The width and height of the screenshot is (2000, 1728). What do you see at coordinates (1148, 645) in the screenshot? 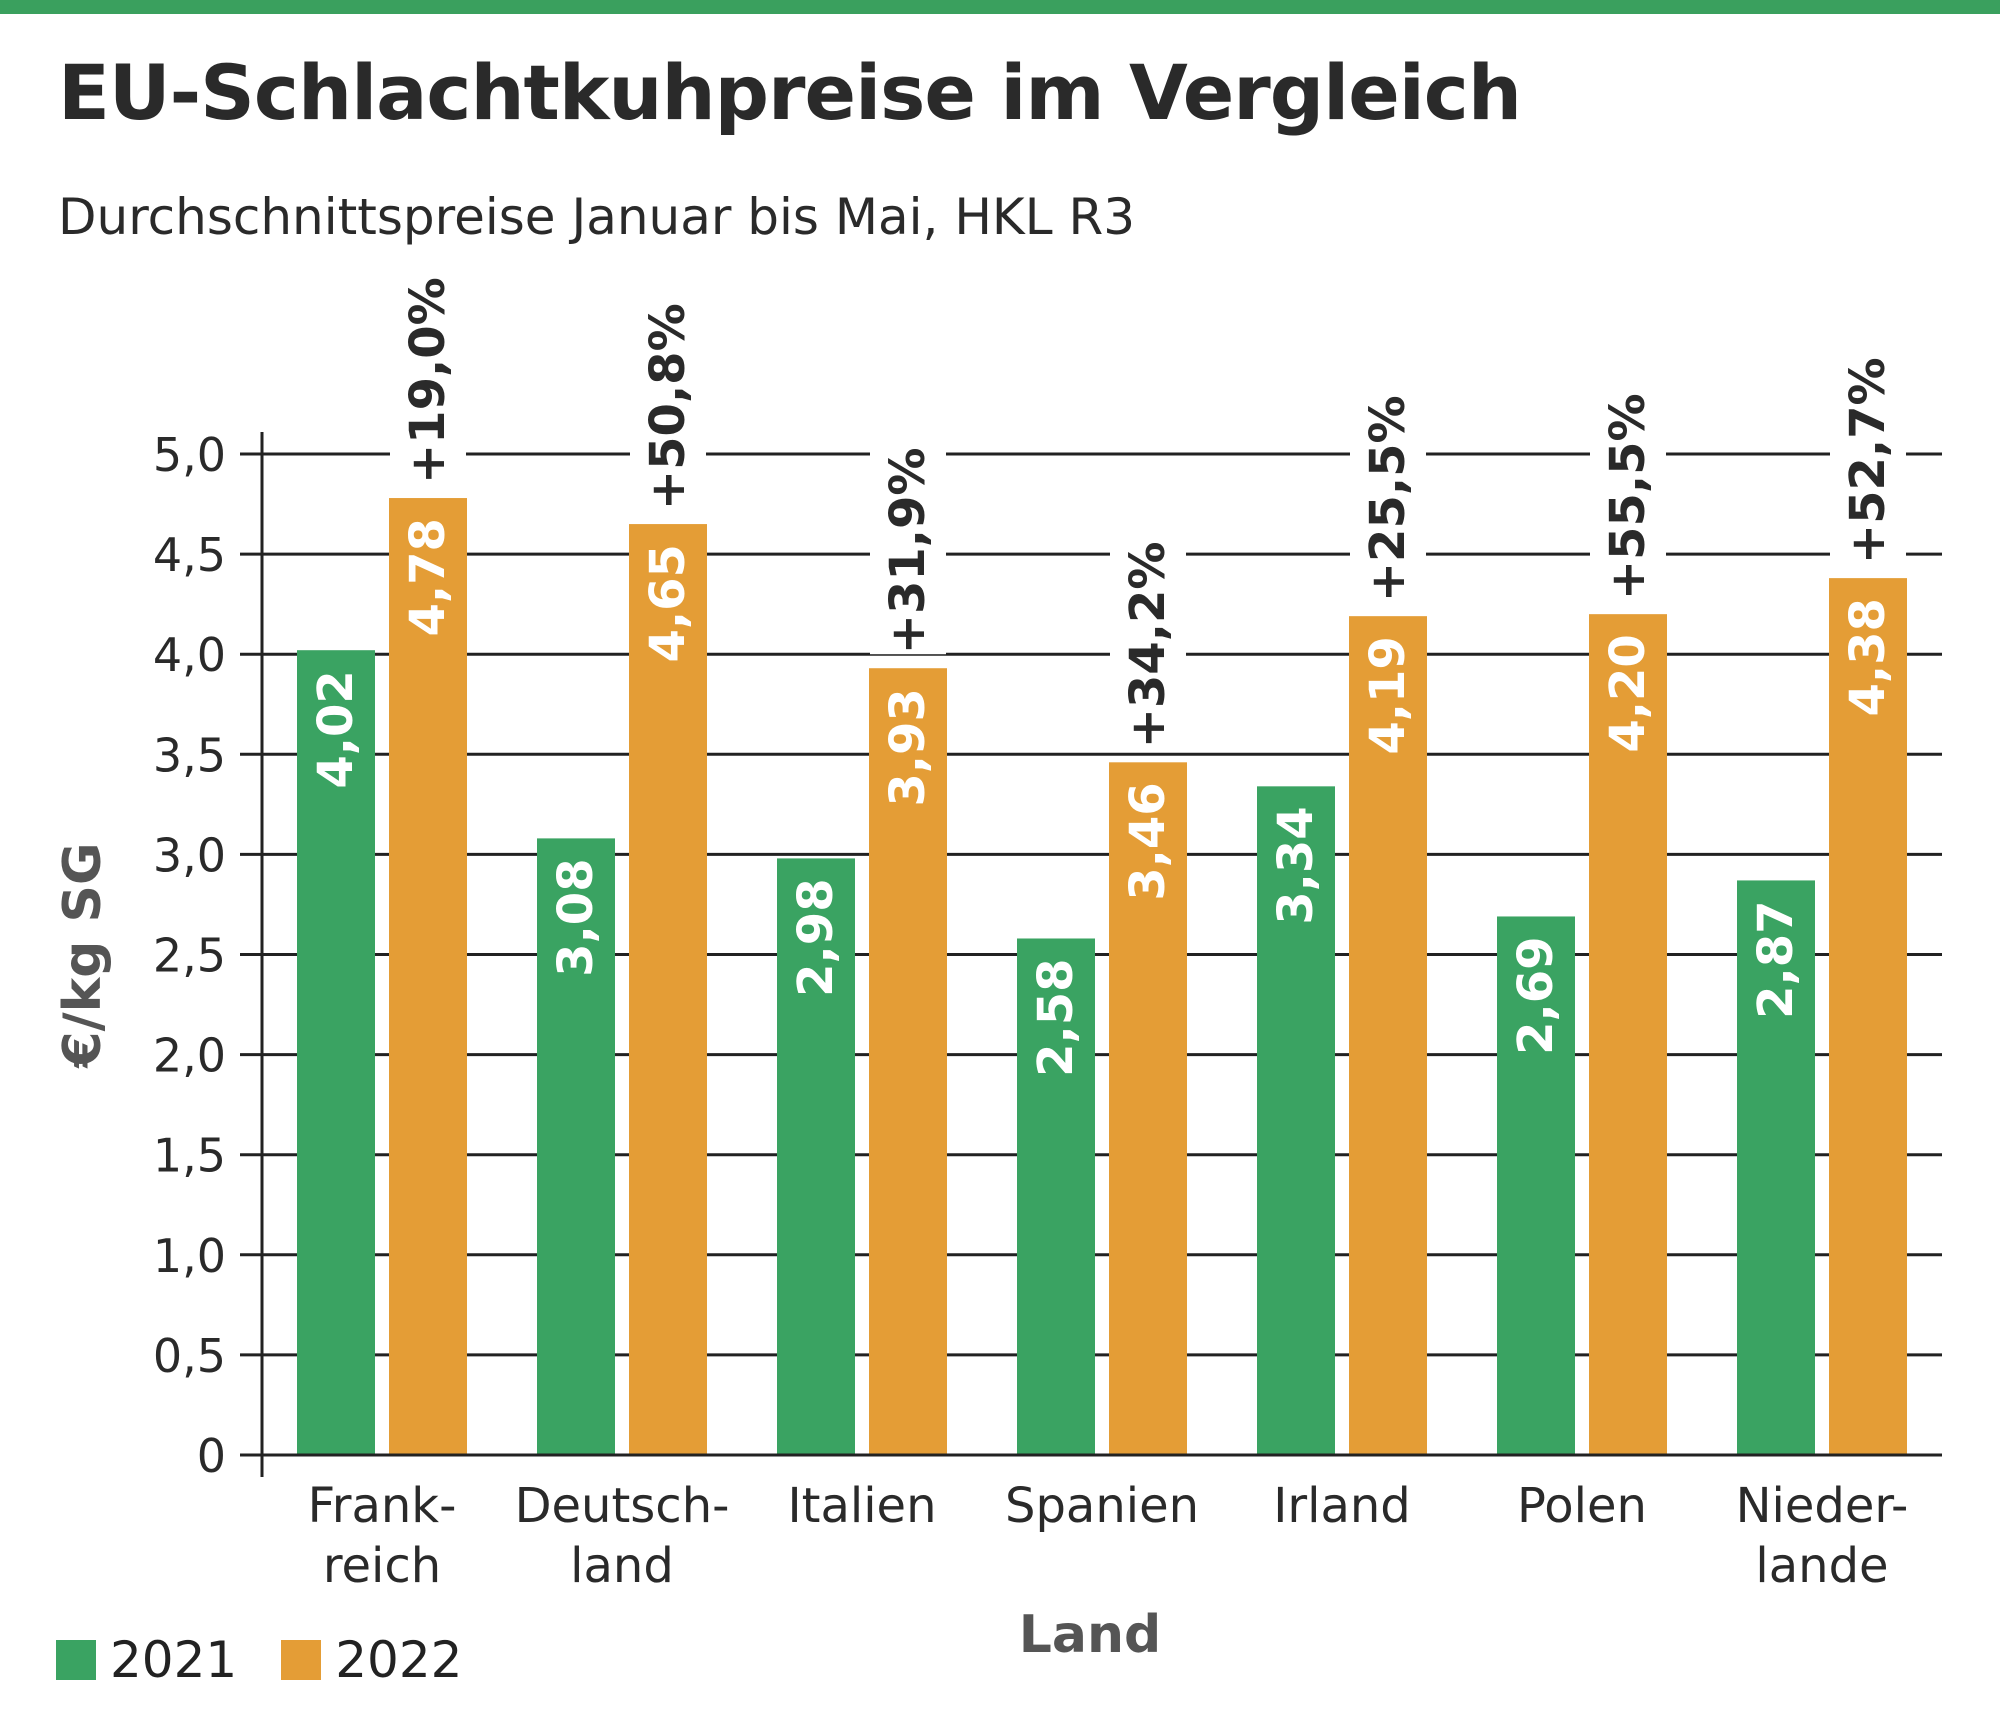
I see `change-label: +34,2%` at bounding box center [1148, 645].